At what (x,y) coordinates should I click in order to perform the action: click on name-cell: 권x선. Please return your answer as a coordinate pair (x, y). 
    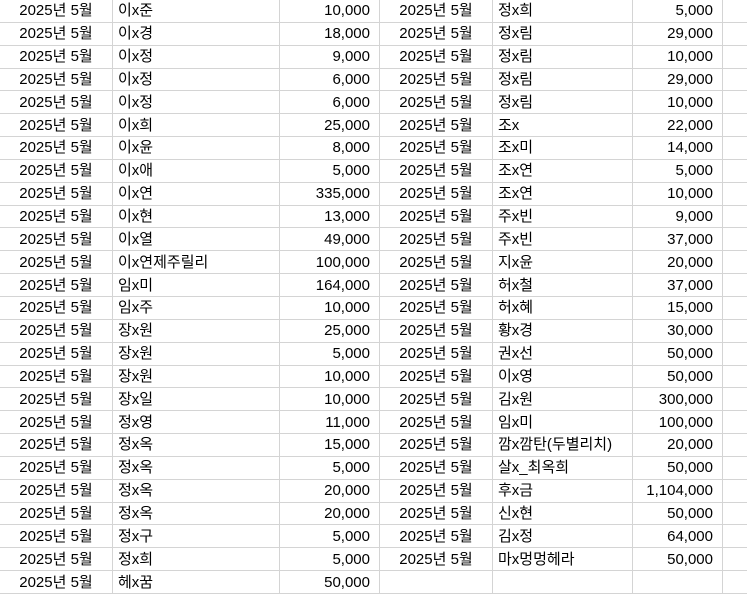
    Looking at the image, I should click on (563, 354).